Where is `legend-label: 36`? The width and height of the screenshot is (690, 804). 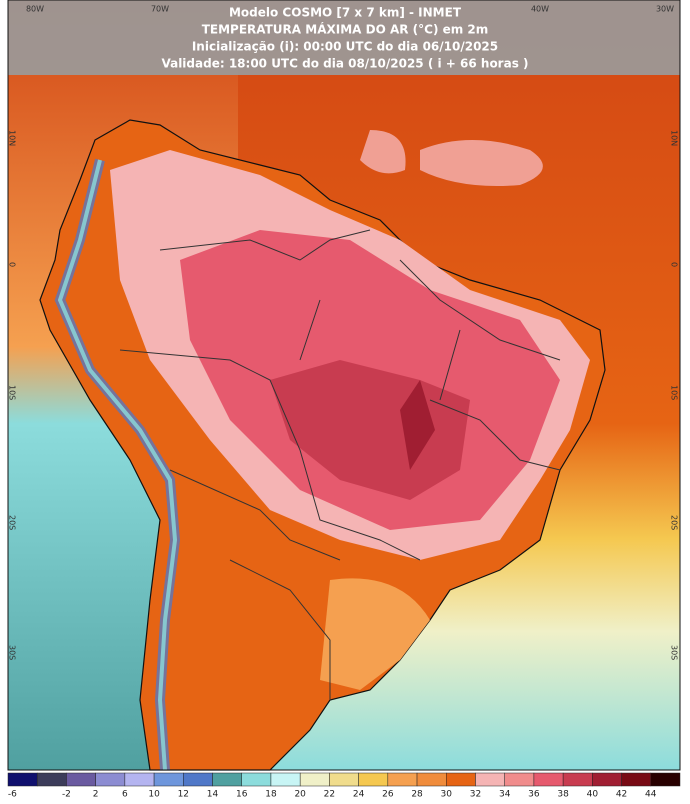
legend-label: 36 is located at coordinates (534, 795).